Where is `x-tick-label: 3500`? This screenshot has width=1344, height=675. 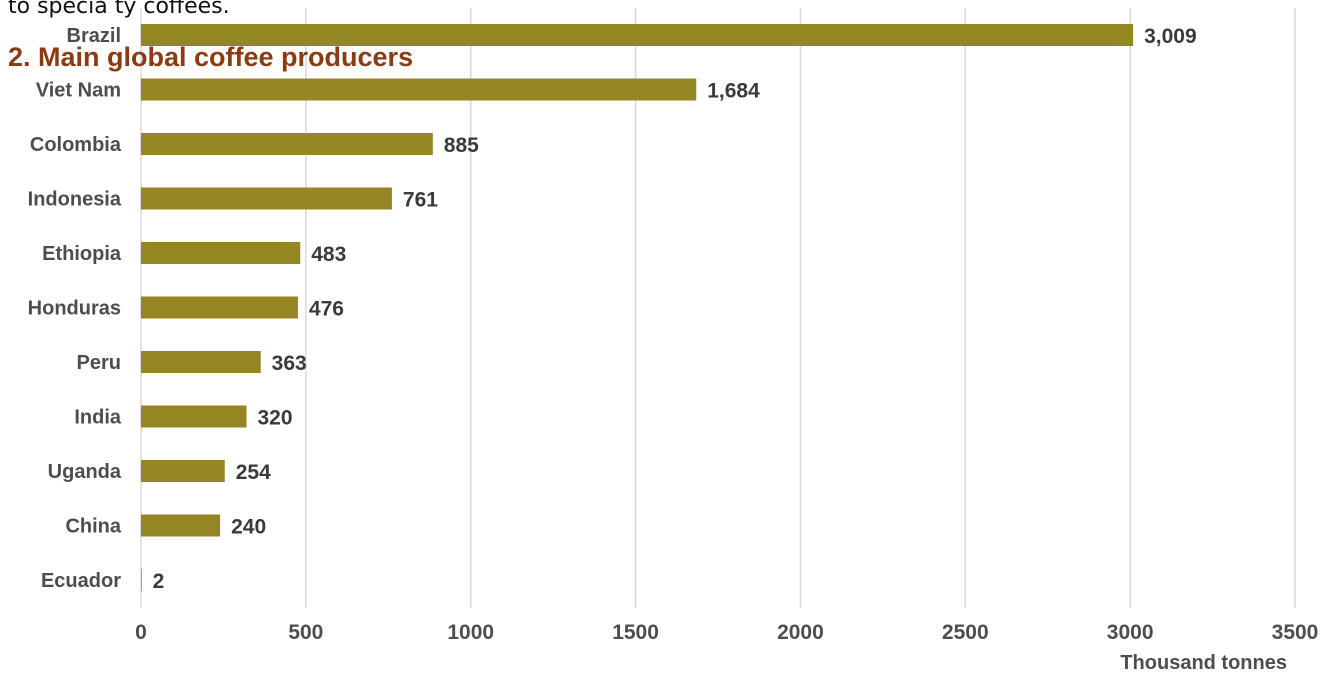 x-tick-label: 3500 is located at coordinates (1295, 632).